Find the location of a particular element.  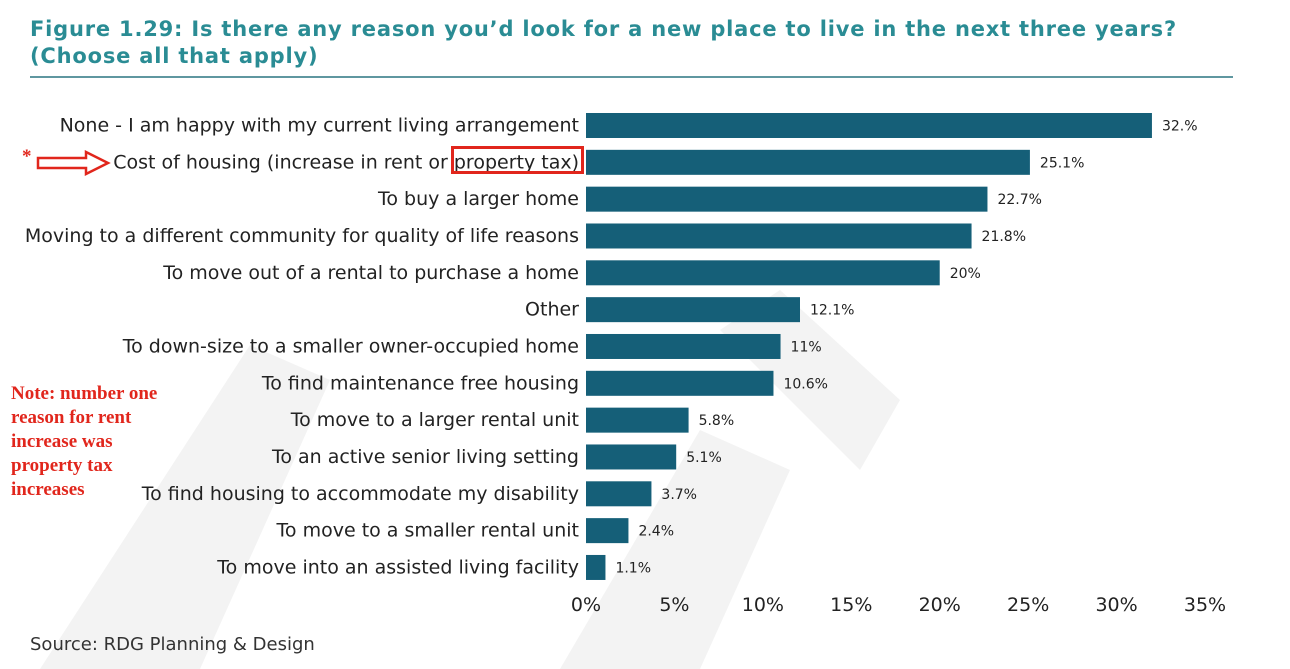

value-label-1: 25.1% is located at coordinates (1062, 163).